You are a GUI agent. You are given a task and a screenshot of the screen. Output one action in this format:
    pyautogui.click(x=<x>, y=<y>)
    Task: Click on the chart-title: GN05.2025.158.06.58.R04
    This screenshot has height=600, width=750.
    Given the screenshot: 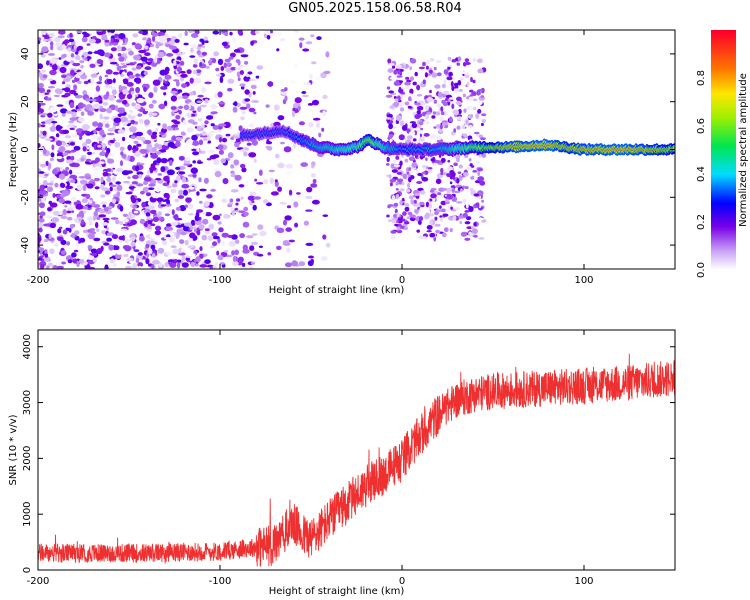 What is the action you would take?
    pyautogui.click(x=375, y=8)
    